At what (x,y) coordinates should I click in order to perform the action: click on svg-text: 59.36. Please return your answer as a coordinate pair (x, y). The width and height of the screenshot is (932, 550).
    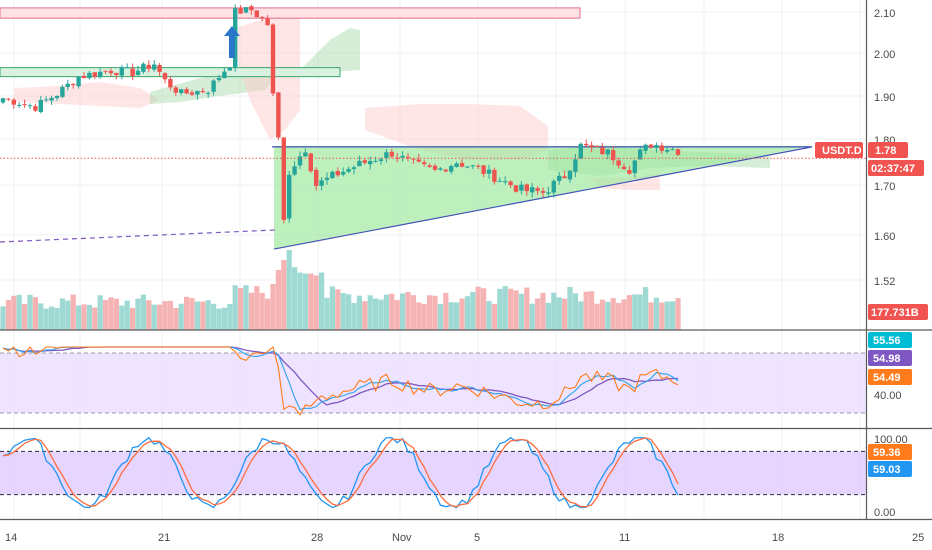
    Looking at the image, I should click on (887, 453).